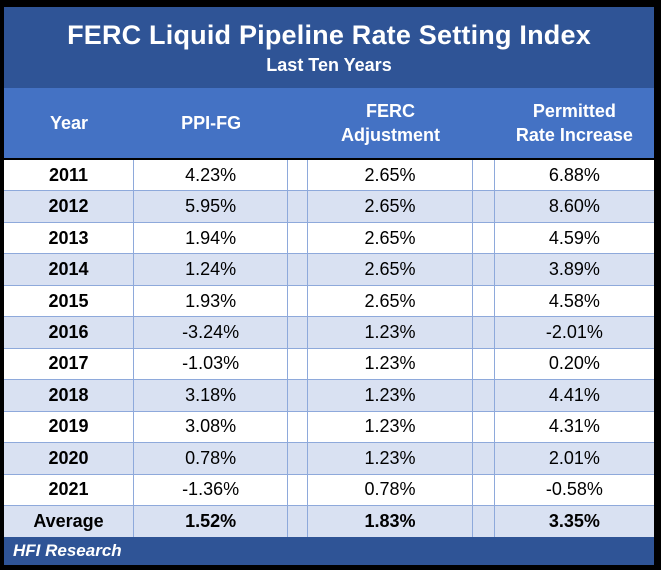 The width and height of the screenshot is (661, 570). Describe the element at coordinates (574, 174) in the screenshot. I see `permitted-rate-cell: 6.88%` at that location.